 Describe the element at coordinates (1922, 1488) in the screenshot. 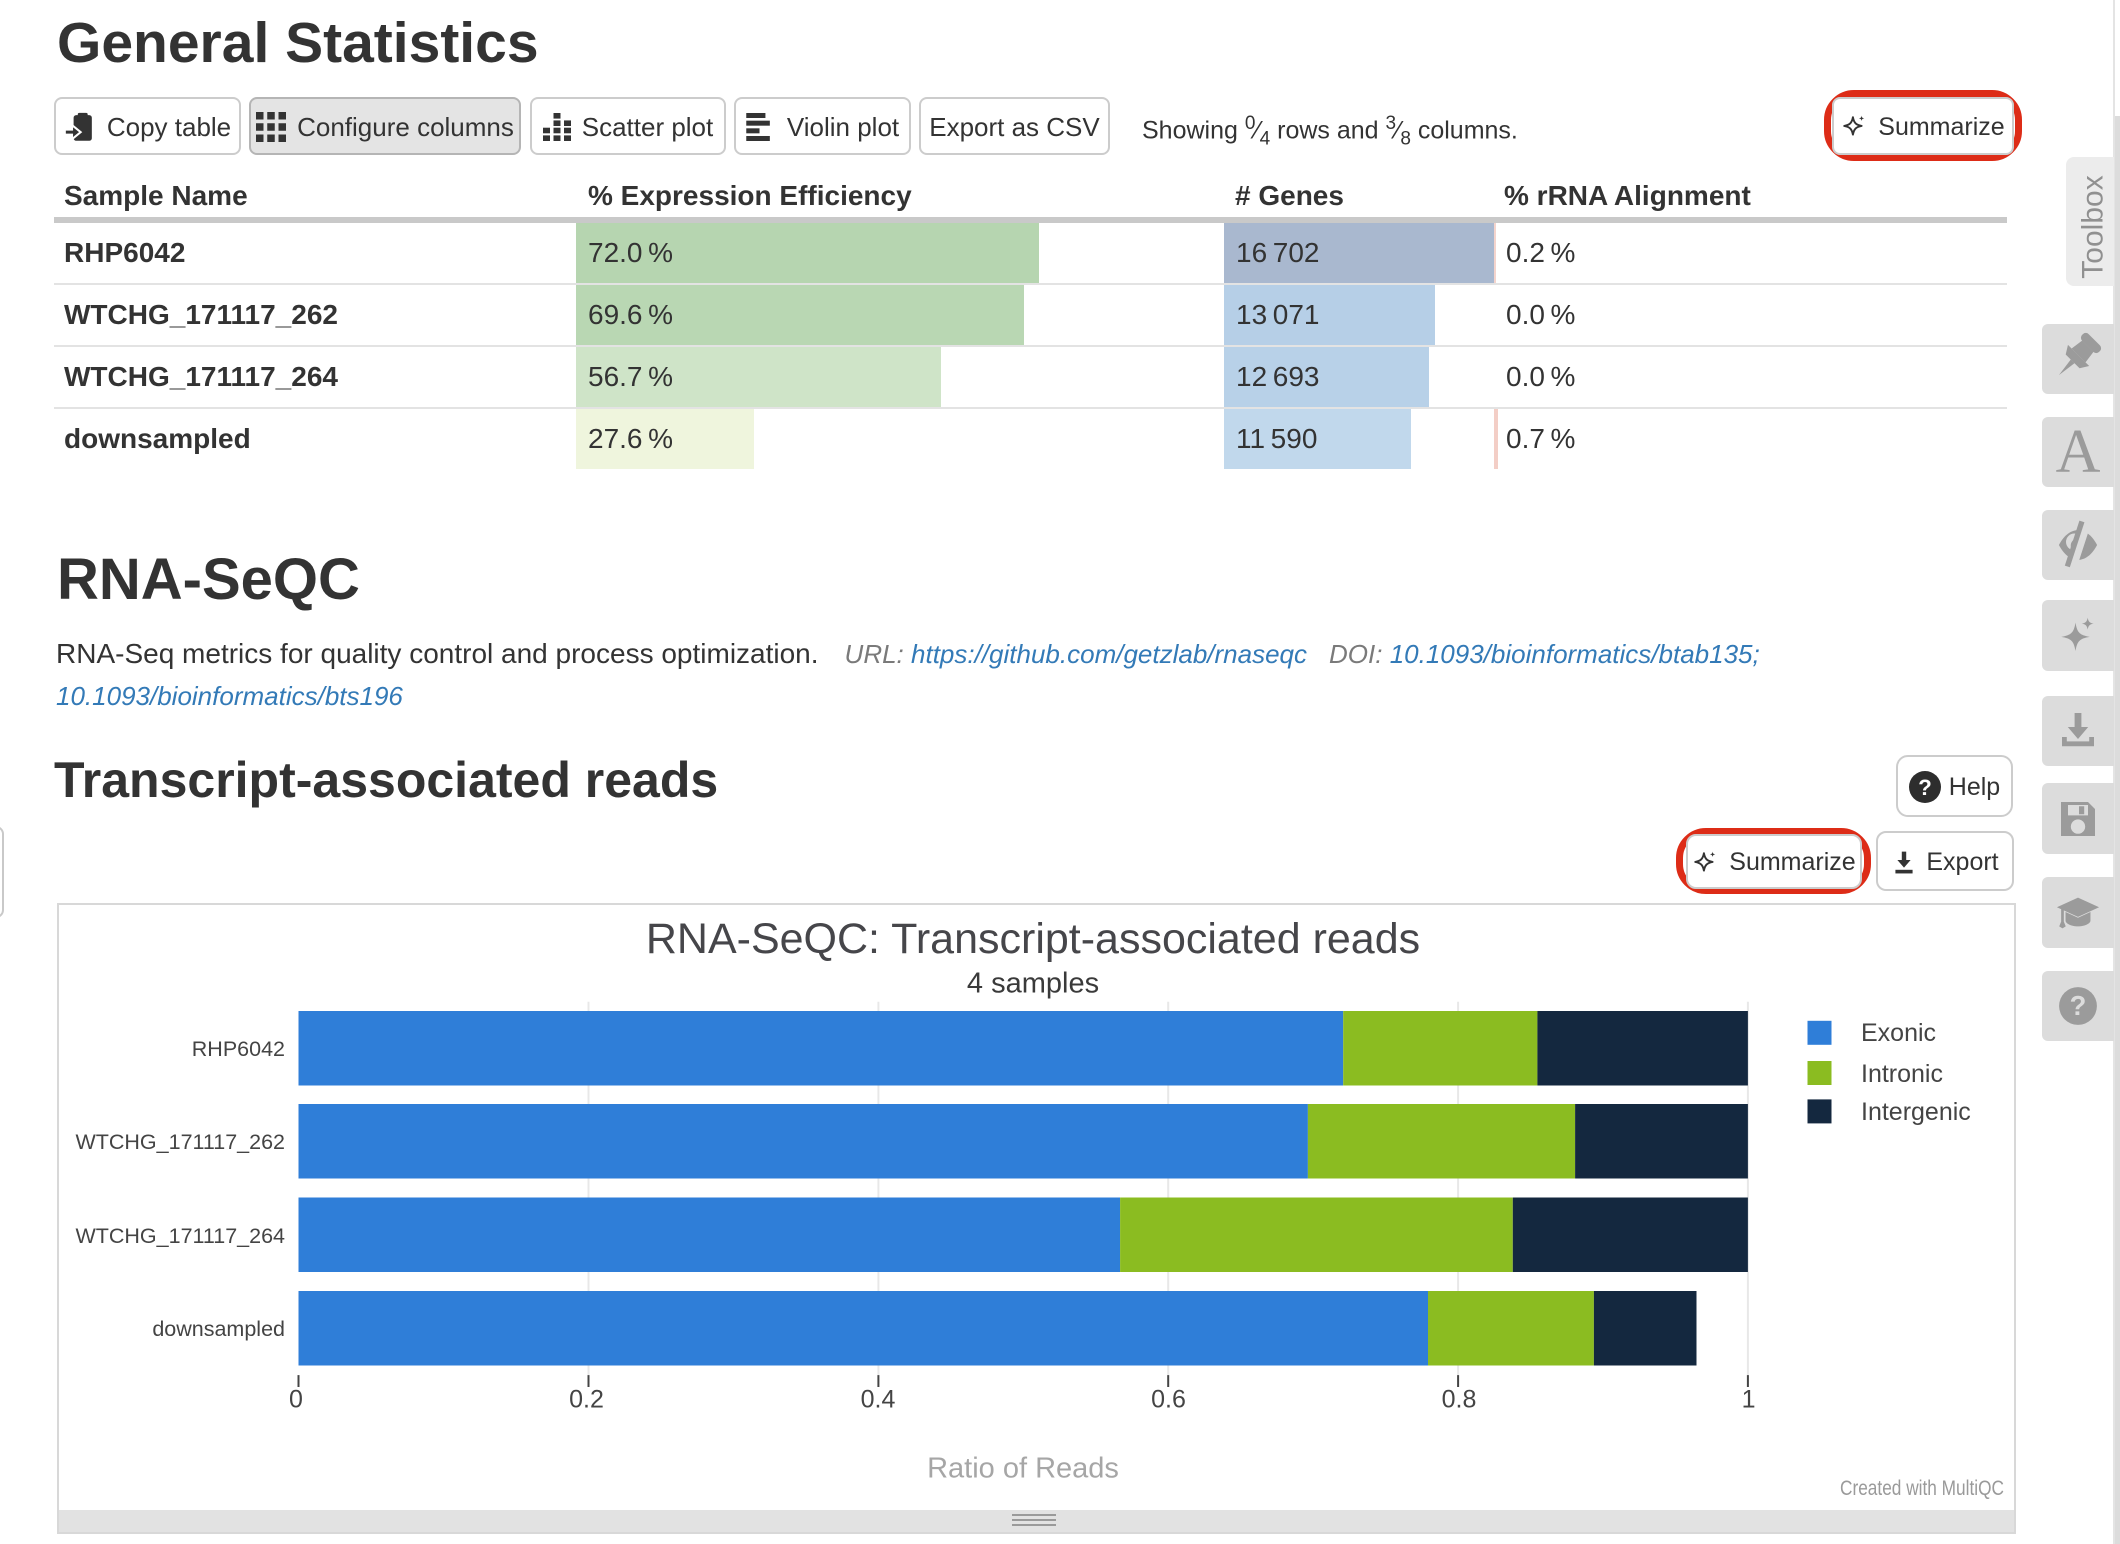

I see `svg-text: Created with MultiQC` at that location.